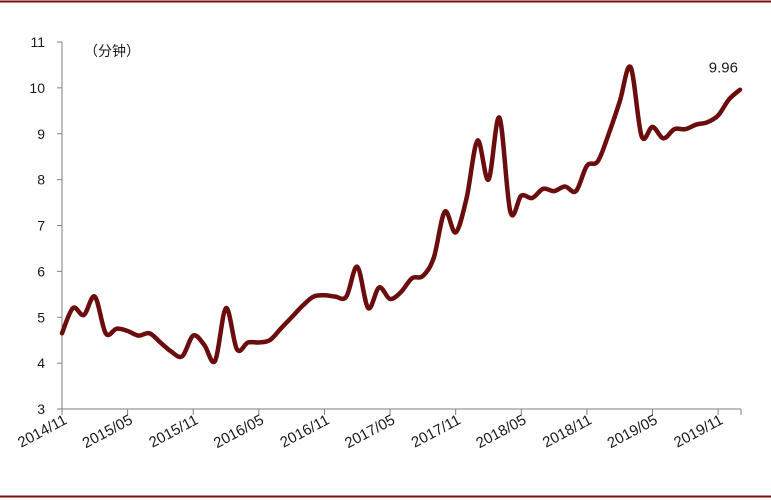 Image resolution: width=771 pixels, height=500 pixels. What do you see at coordinates (42, 432) in the screenshot?
I see `x-tick-label: 2014/11` at bounding box center [42, 432].